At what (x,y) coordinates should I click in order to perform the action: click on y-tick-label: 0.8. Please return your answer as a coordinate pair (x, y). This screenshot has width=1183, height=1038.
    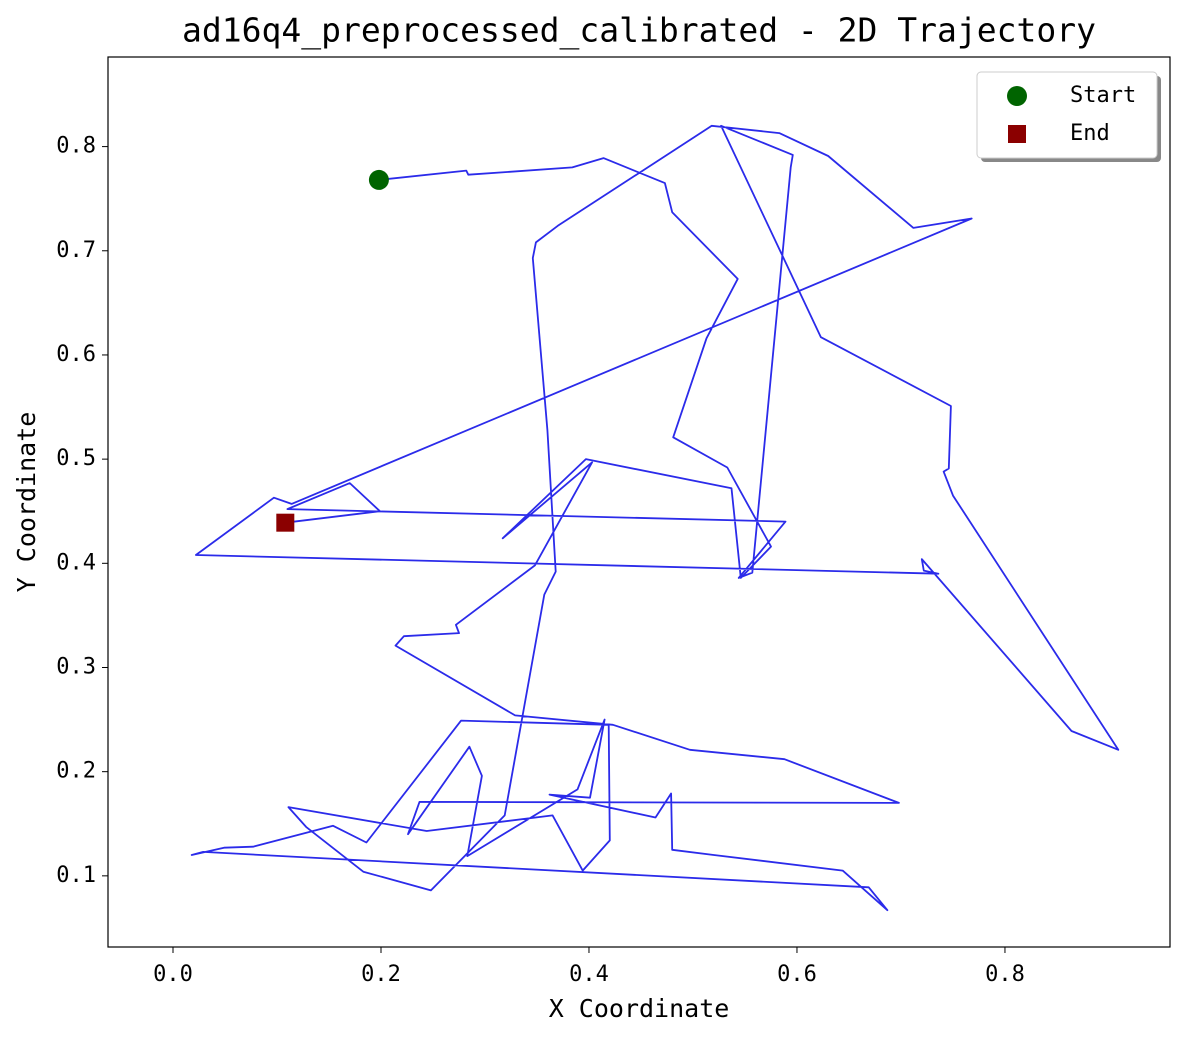
    Looking at the image, I should click on (76, 146).